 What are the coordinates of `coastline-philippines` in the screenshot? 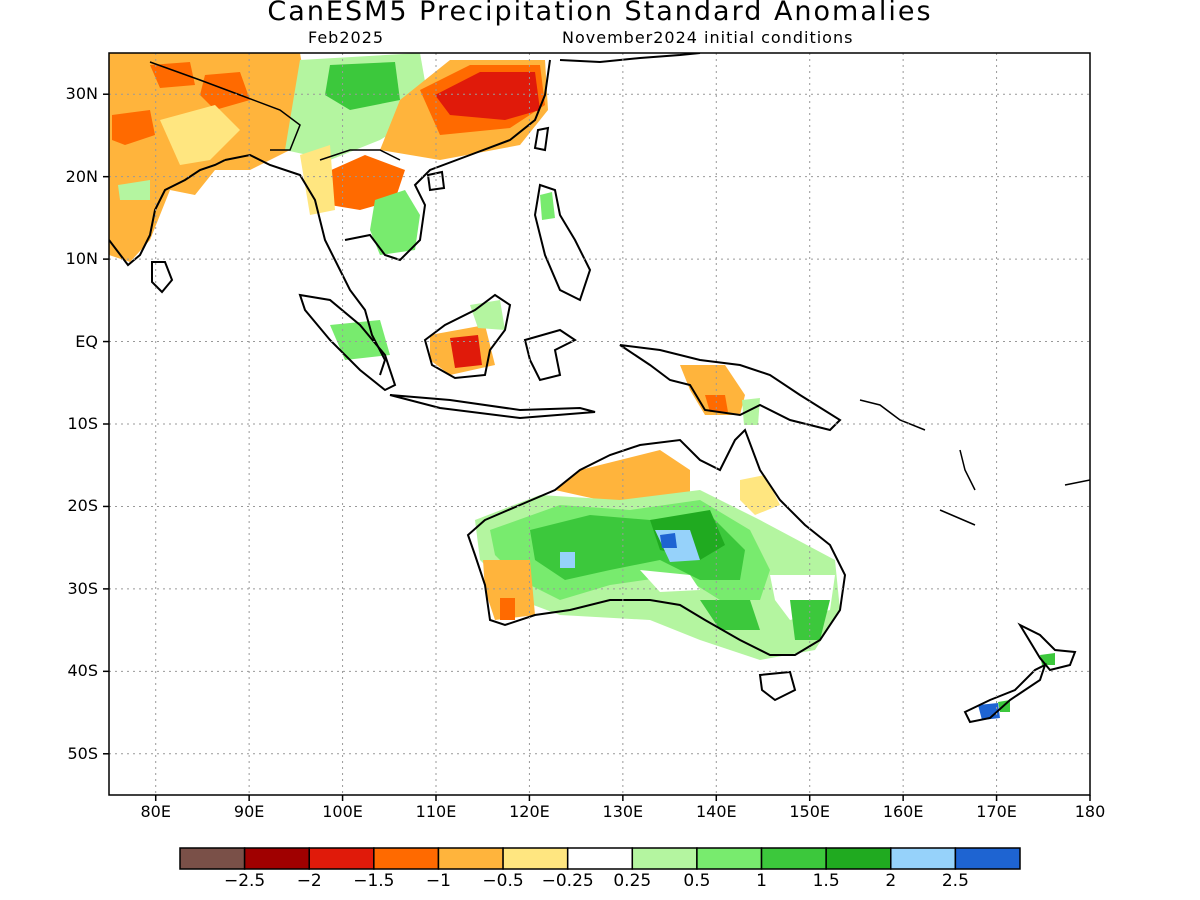 It's located at (562, 242).